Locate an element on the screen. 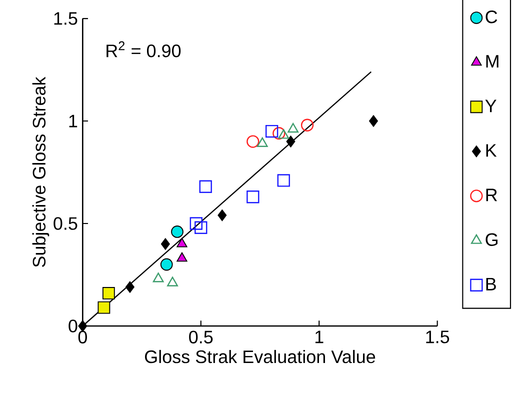 The width and height of the screenshot is (526, 401). y-tick-label: 1.5 is located at coordinates (66, 18).